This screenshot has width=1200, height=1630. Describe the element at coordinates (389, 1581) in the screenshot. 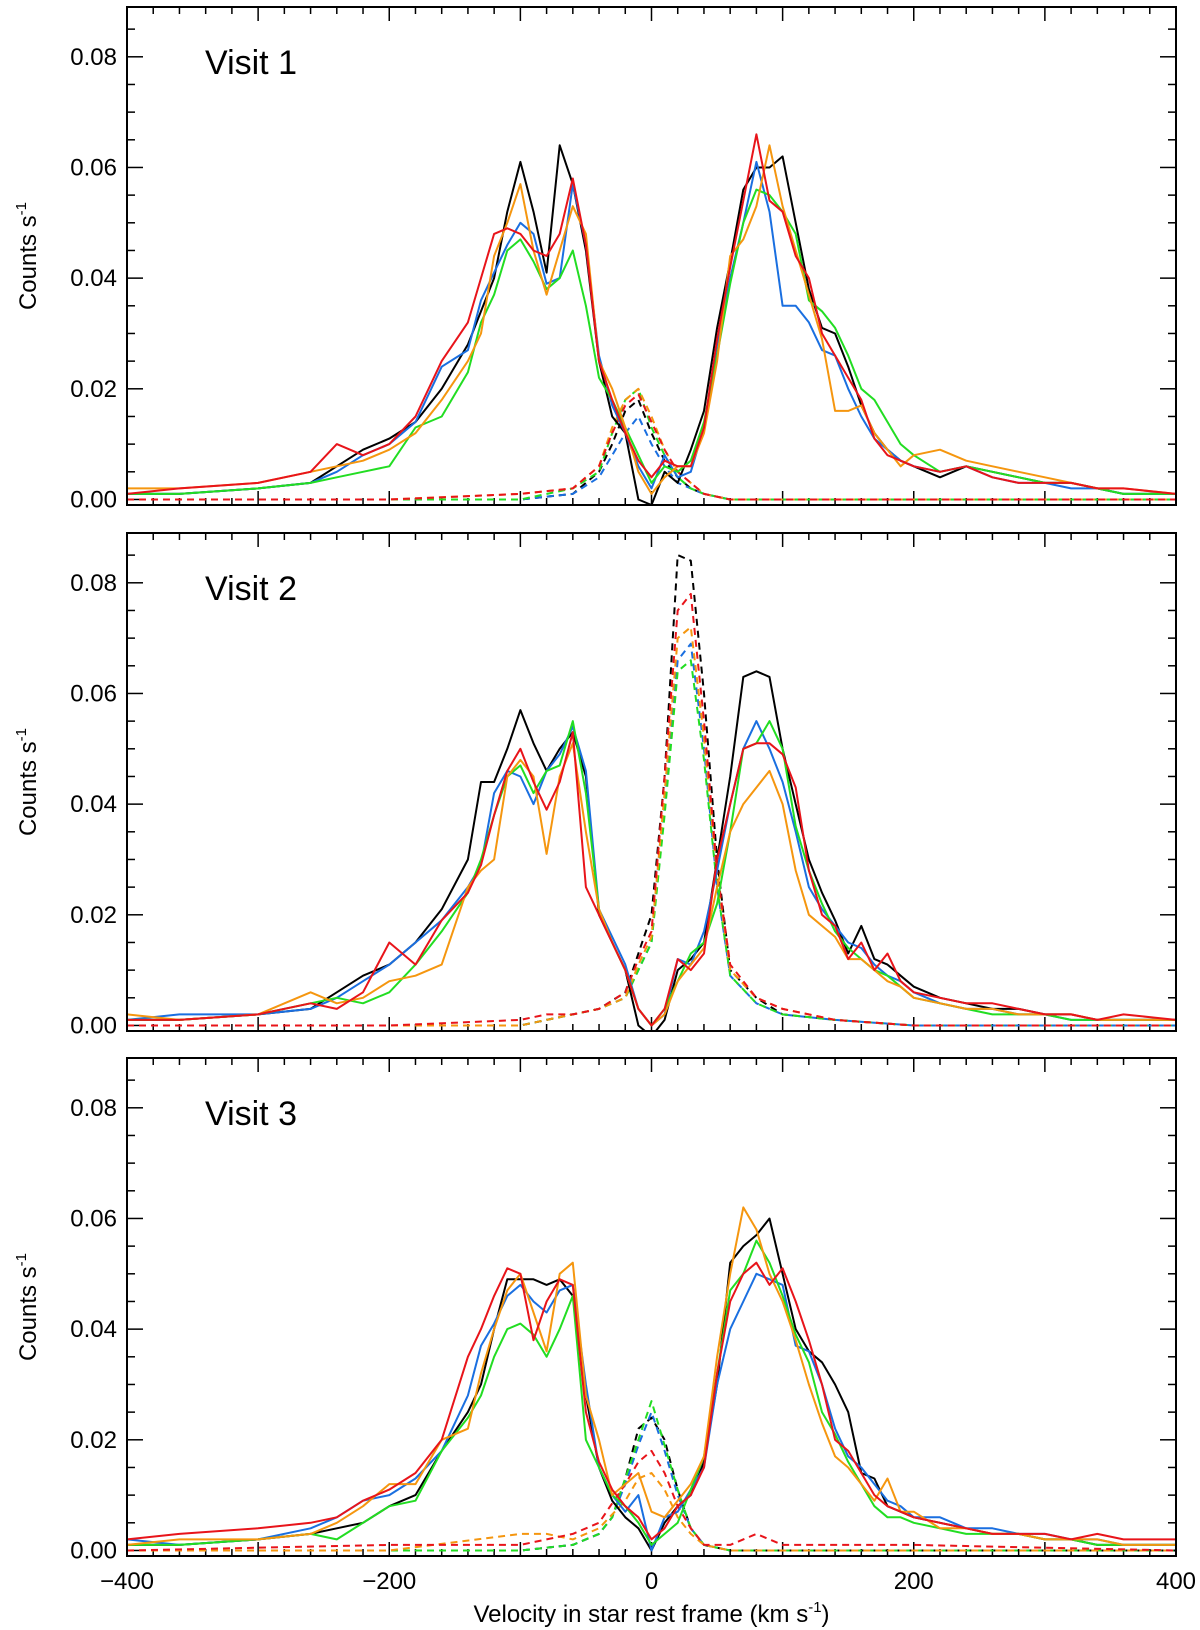

I see `x-tick-label: −200` at that location.